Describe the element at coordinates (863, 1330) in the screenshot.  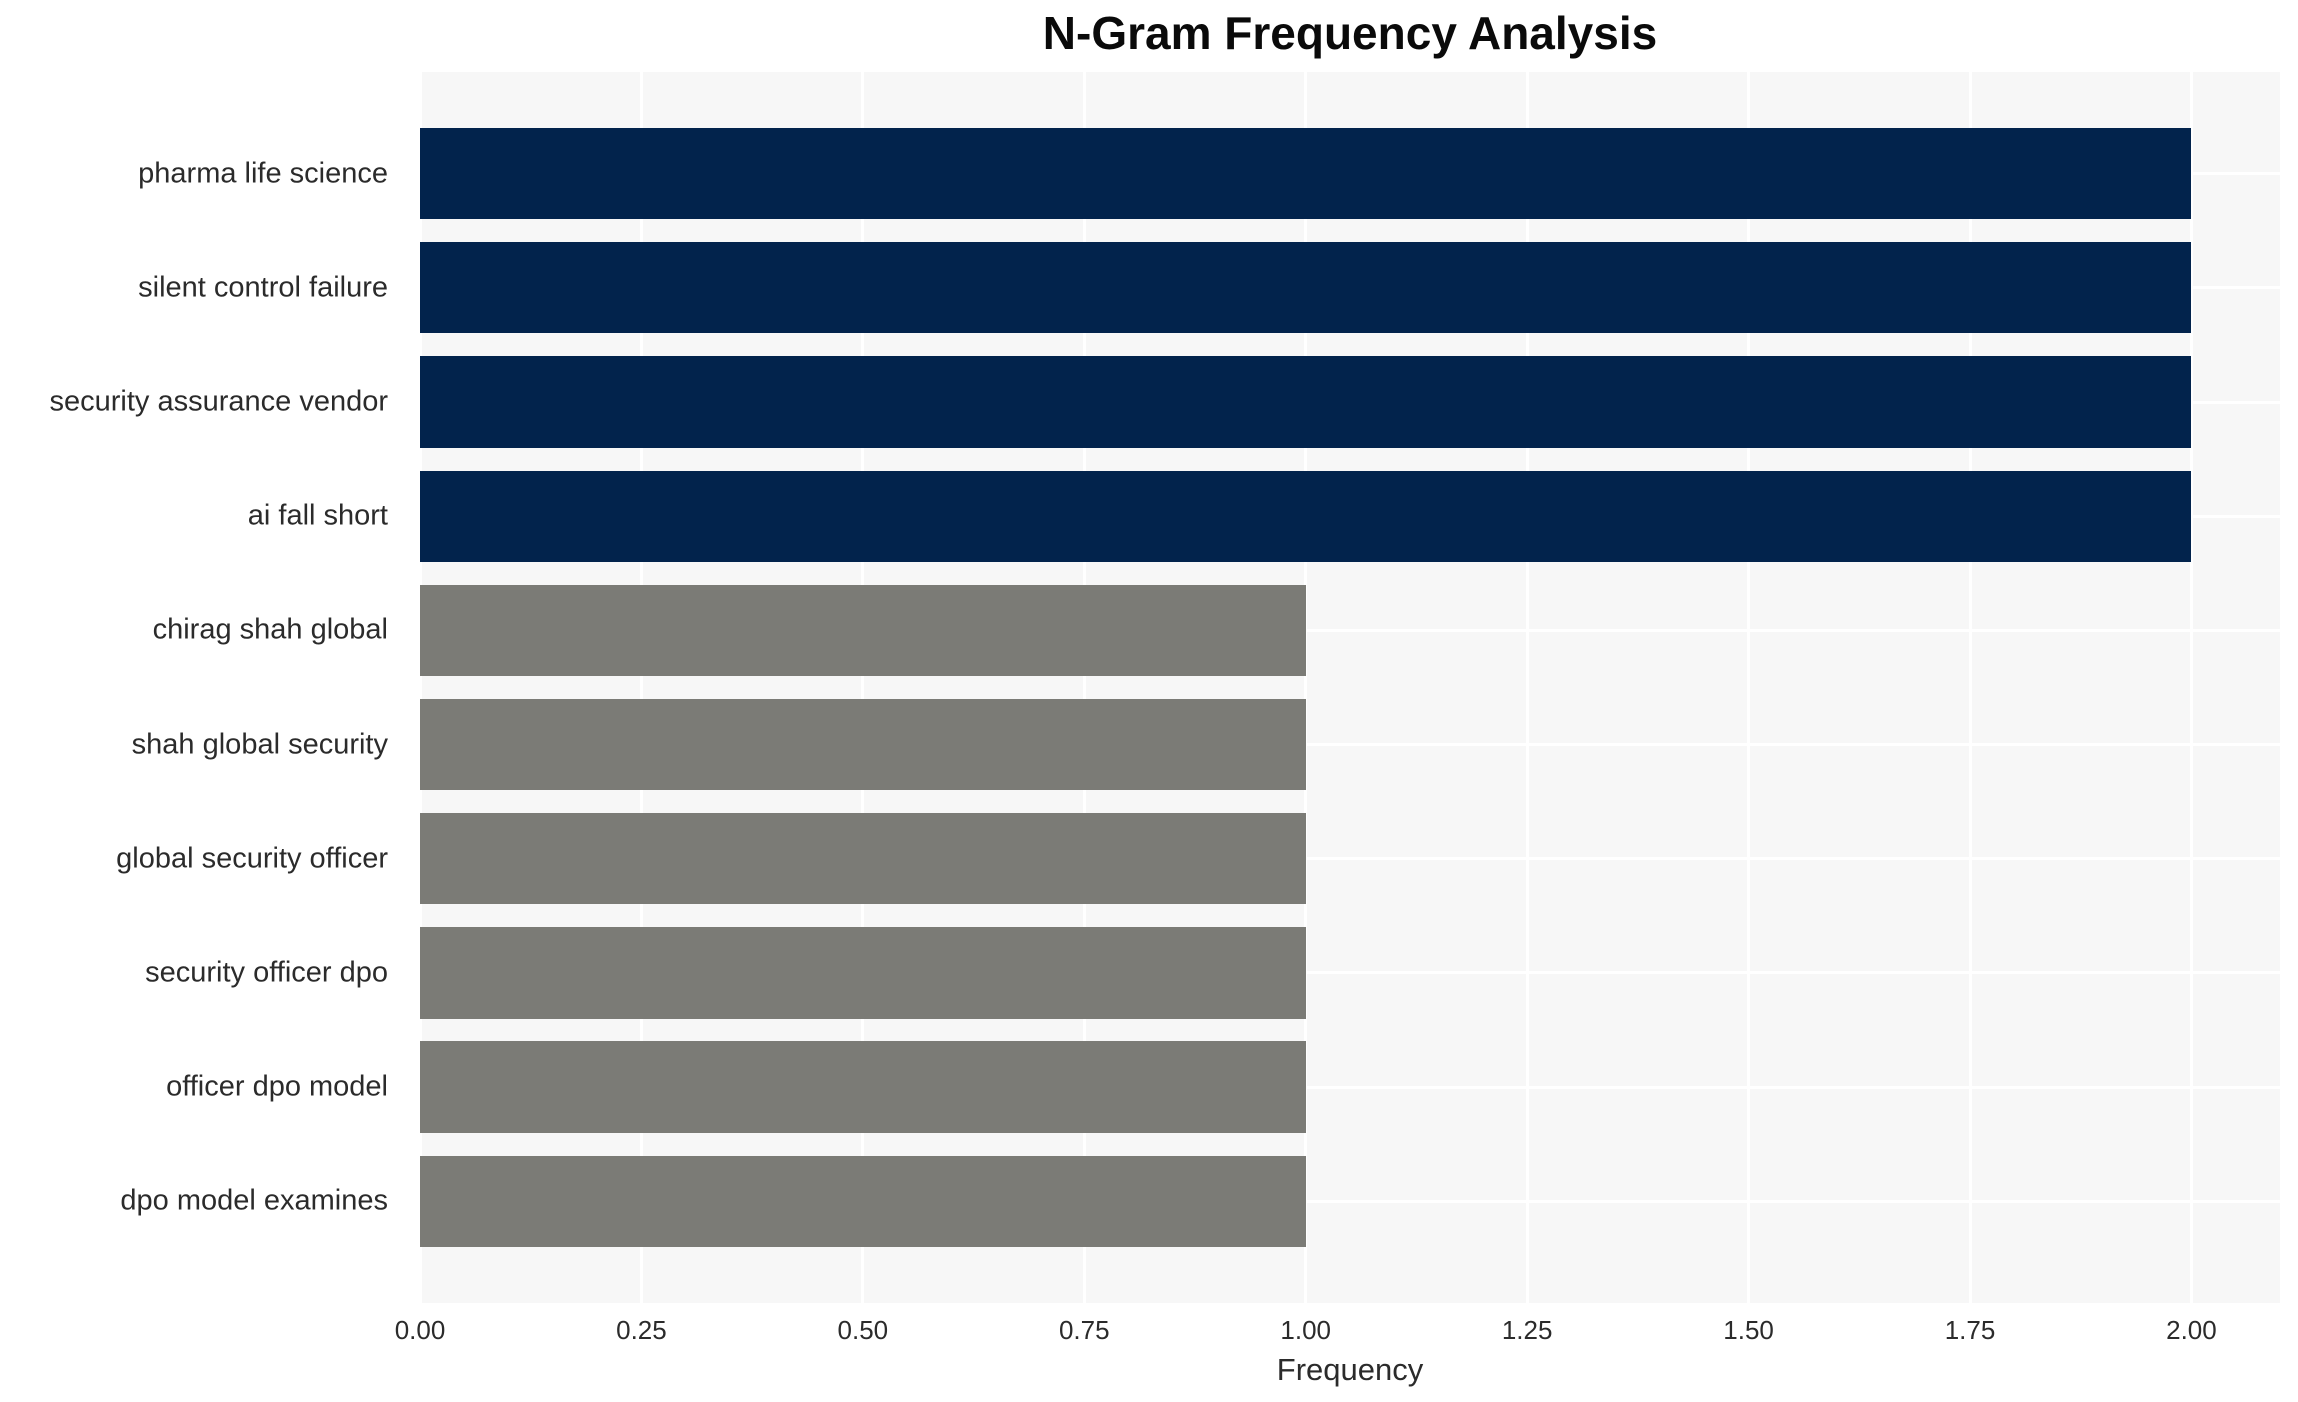
I see `x-tick-label: 0.50` at that location.